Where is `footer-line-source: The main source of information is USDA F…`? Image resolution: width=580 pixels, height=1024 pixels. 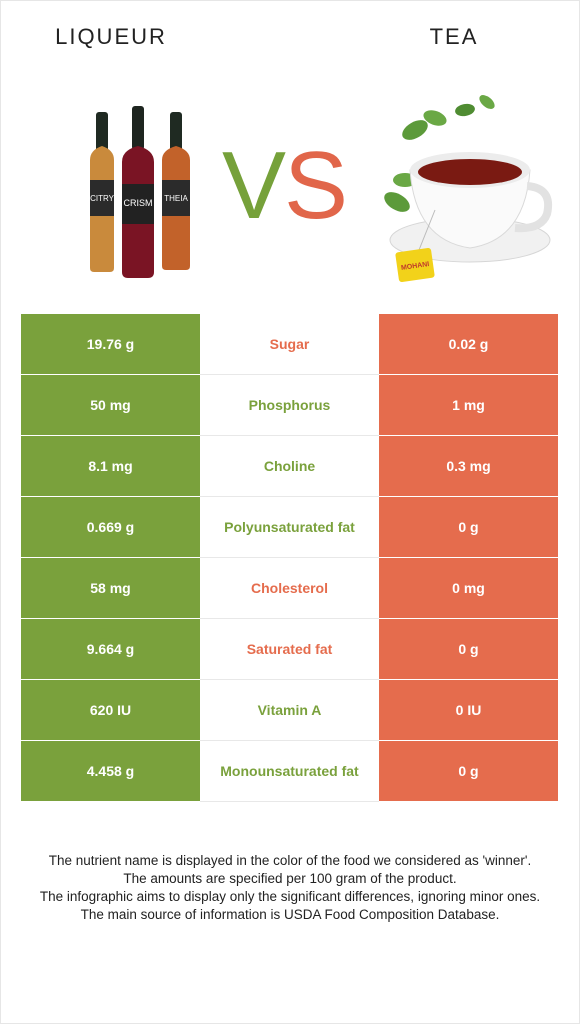
footer-line-source: The main source of information is USDA F… is located at coordinates (290, 914).